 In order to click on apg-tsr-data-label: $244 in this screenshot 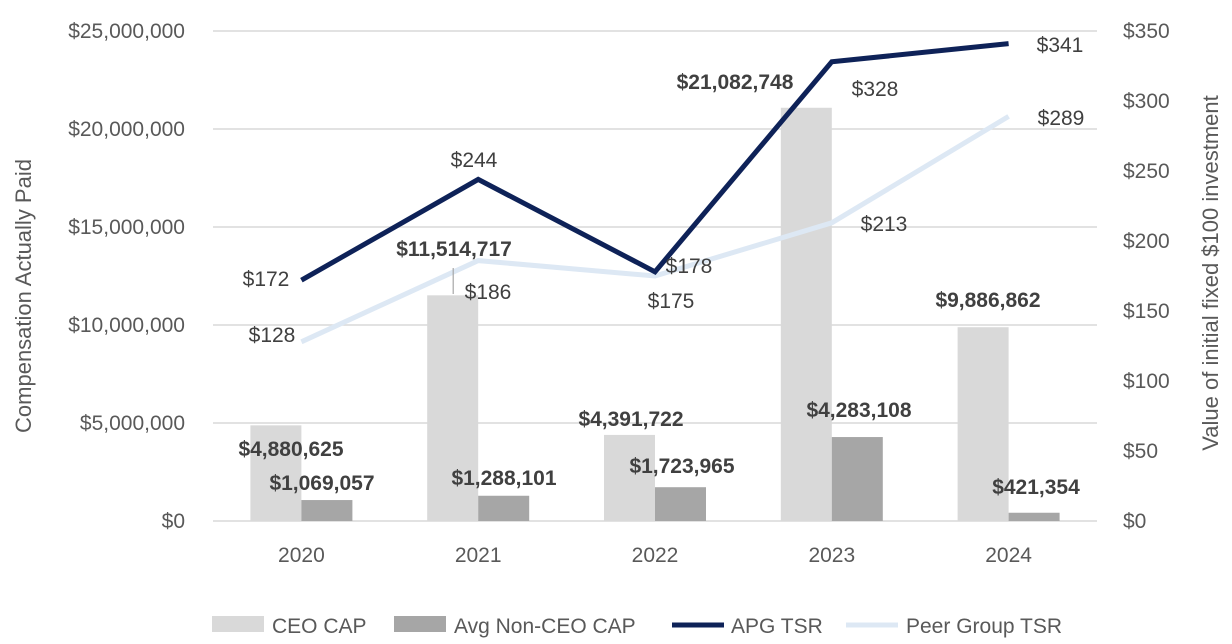, I will do `click(474, 160)`.